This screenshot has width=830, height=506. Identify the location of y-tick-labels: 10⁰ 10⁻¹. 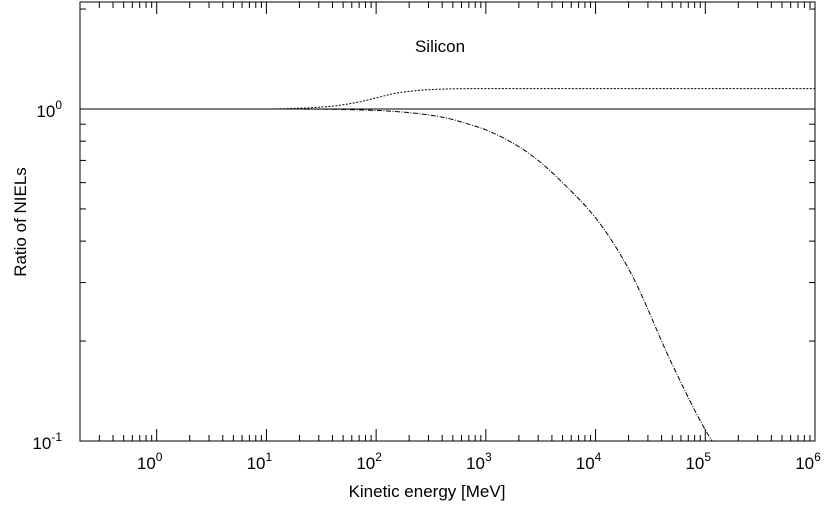
(47, 275).